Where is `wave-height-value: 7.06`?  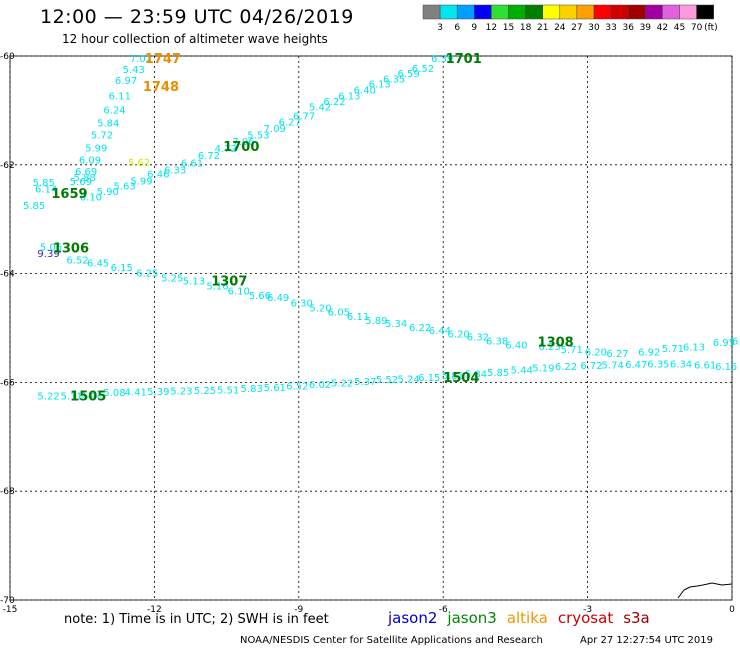
wave-height-value: 7.06 is located at coordinates (243, 142).